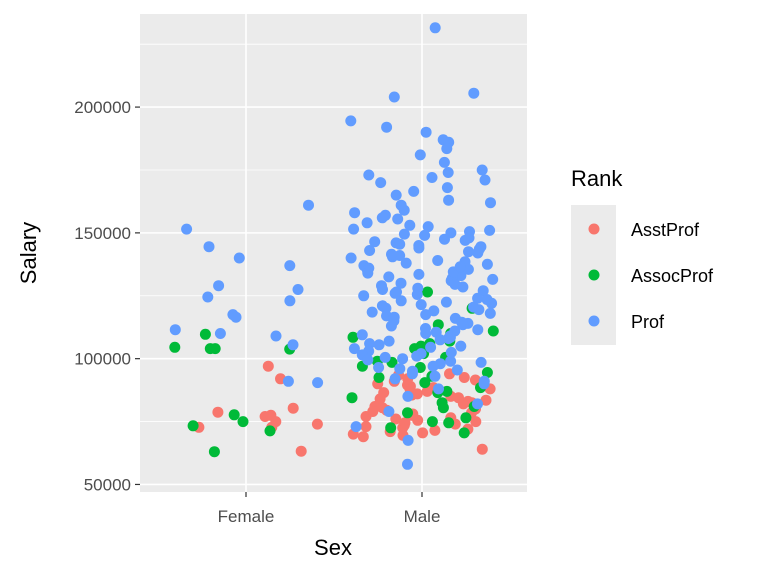 This screenshot has height=576, width=768. I want to click on y-axis-title: Salary, so click(28, 253).